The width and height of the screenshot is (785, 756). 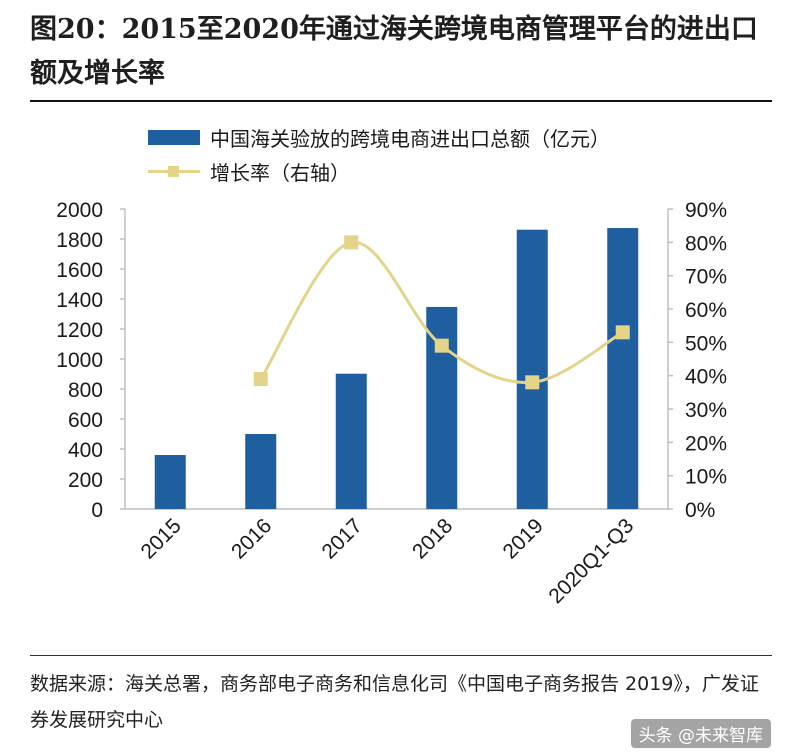 I want to click on legend-line-swatch, so click(x=174, y=171).